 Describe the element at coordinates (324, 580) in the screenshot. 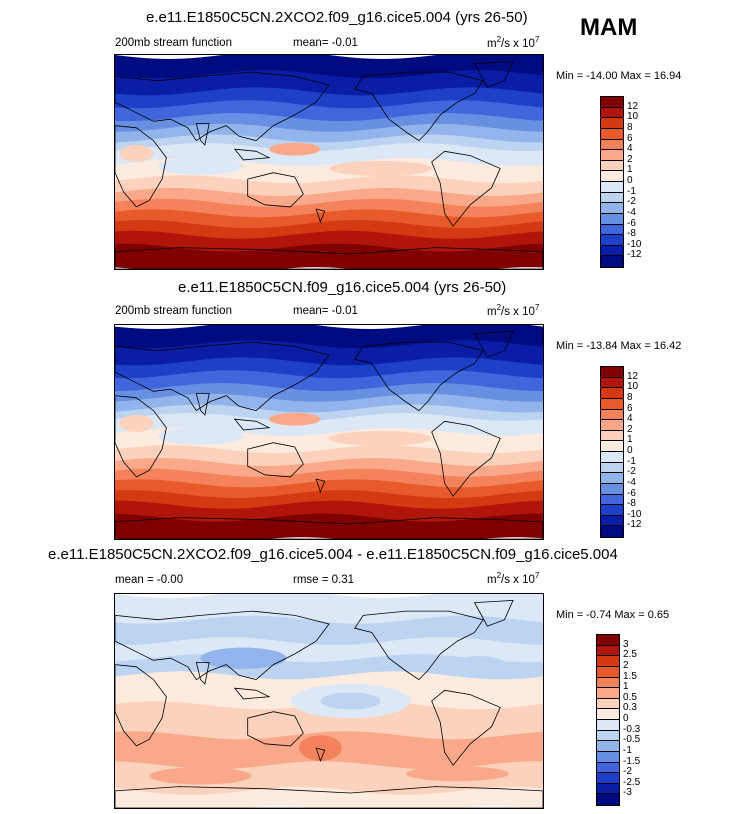

I see `panel3-rmse-label: rmse = 0.31` at that location.